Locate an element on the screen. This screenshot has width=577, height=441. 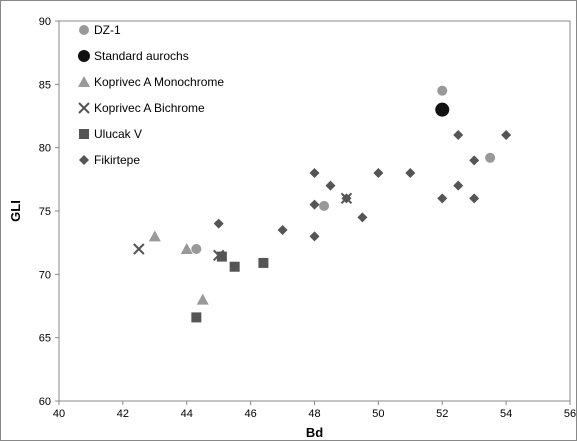
legend-label-standard-aurochs: Standard aurochs is located at coordinates (141, 56).